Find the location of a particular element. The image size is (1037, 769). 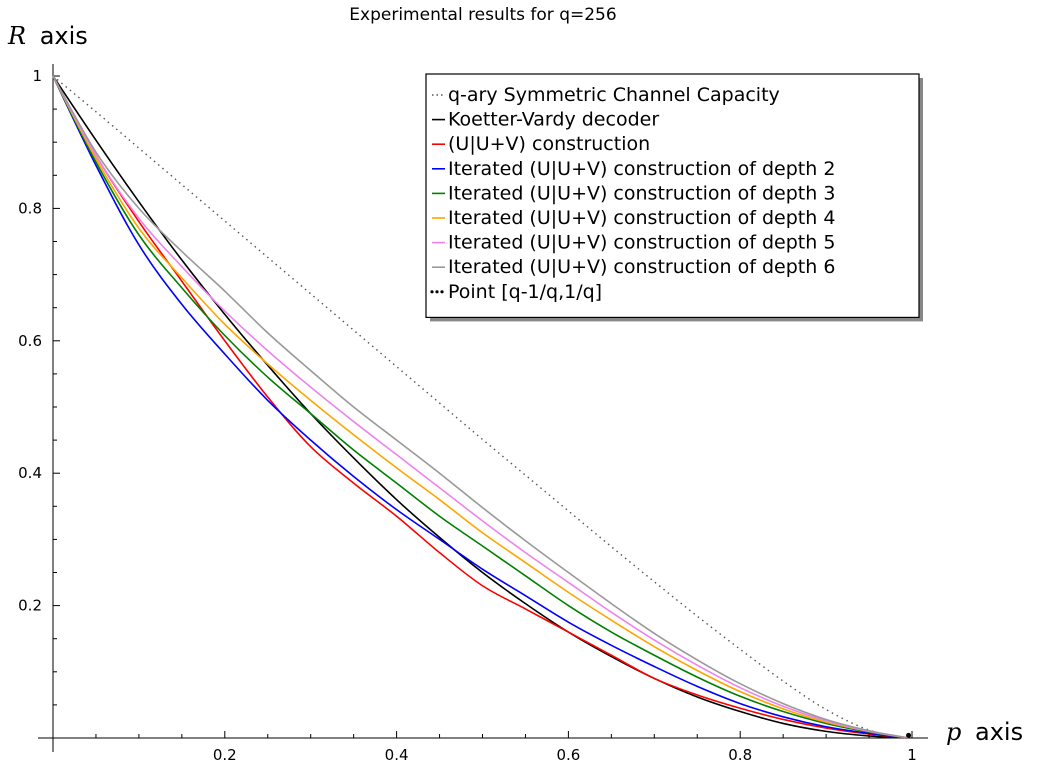

y-axis-label: R axis is located at coordinates (47, 36).